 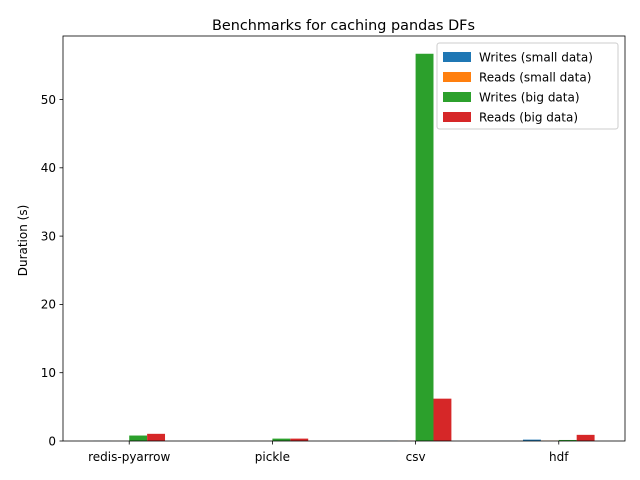 I want to click on legend-label: Reads (big data), so click(x=528, y=118).